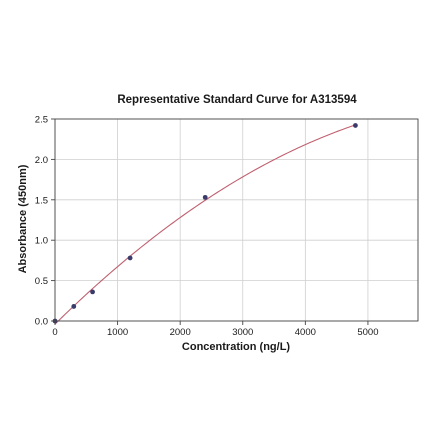 The height and width of the screenshot is (441, 440). What do you see at coordinates (41, 120) in the screenshot?
I see `y-tick-label: 2.5` at bounding box center [41, 120].